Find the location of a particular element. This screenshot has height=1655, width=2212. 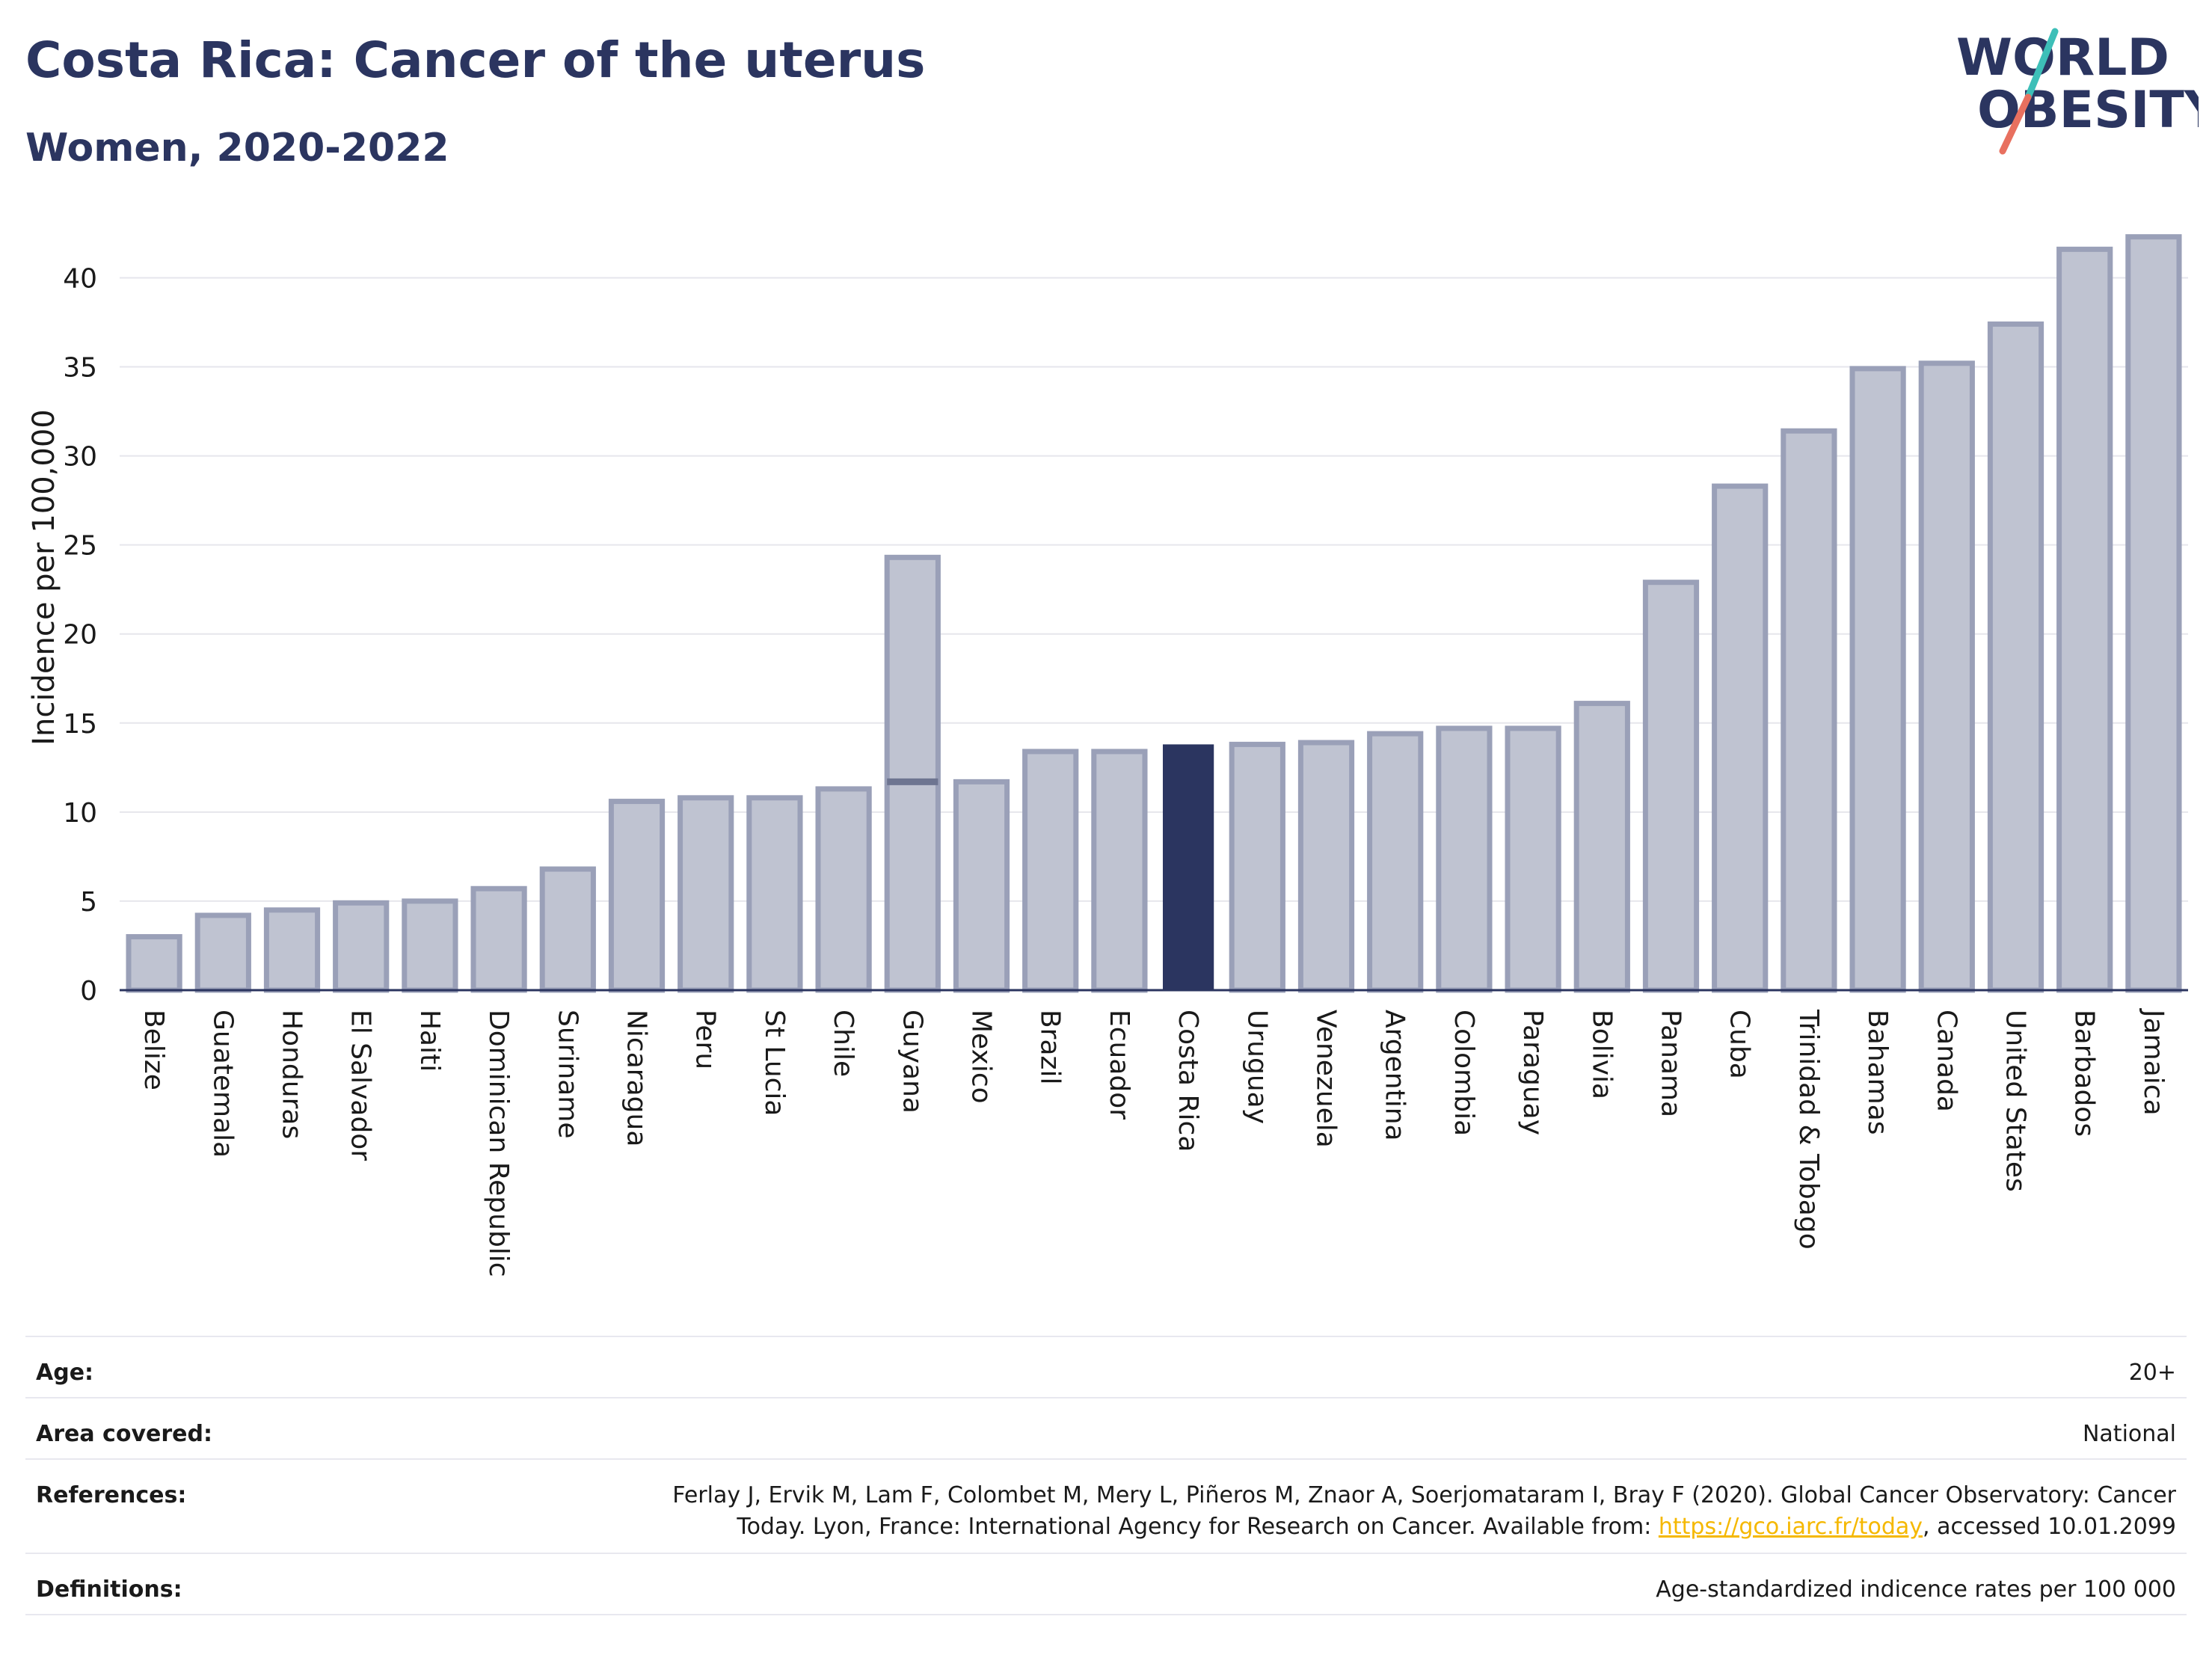

bar-peru is located at coordinates (706, 894).